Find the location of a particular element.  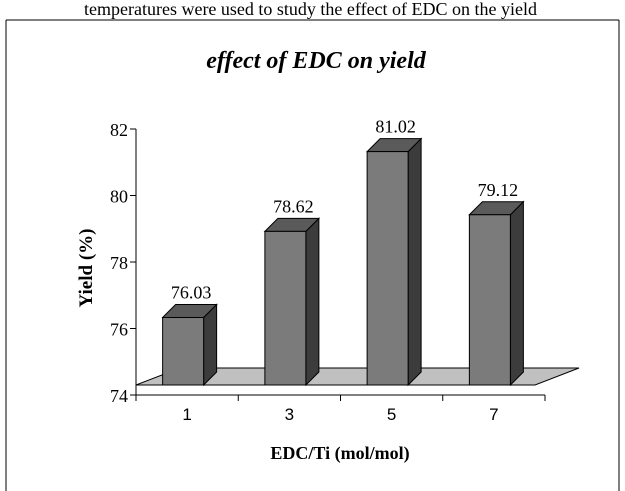

data-label: 76.03 is located at coordinates (191, 293).